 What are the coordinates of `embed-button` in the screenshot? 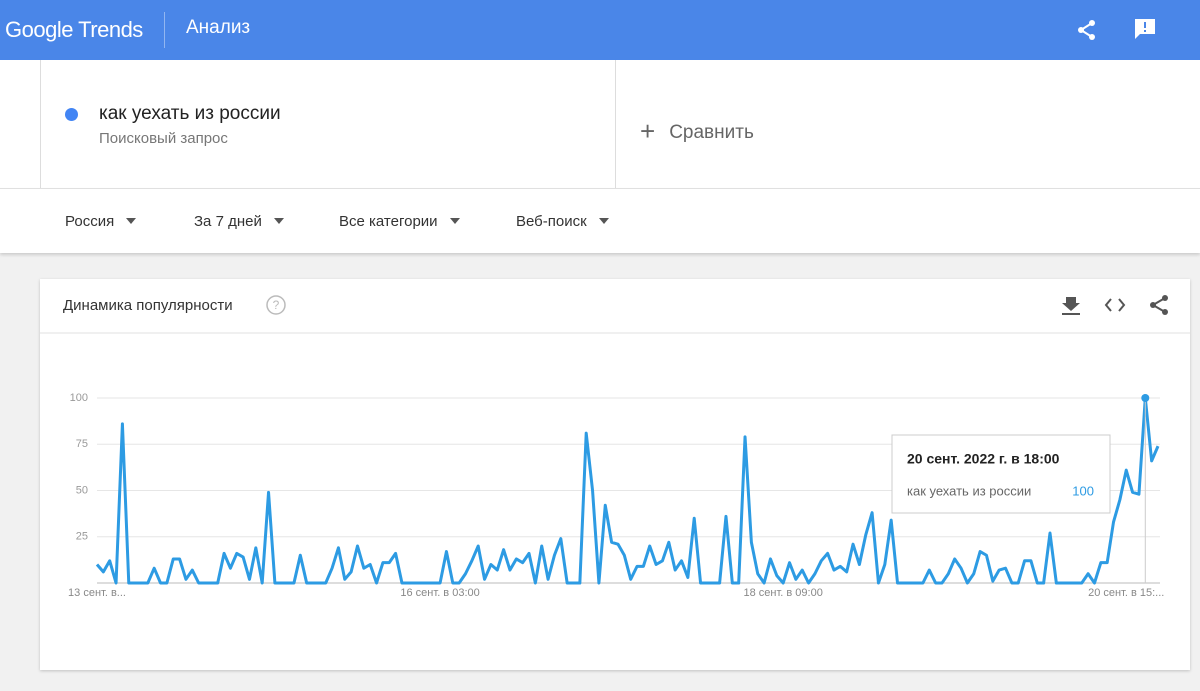 It's located at (1115, 305).